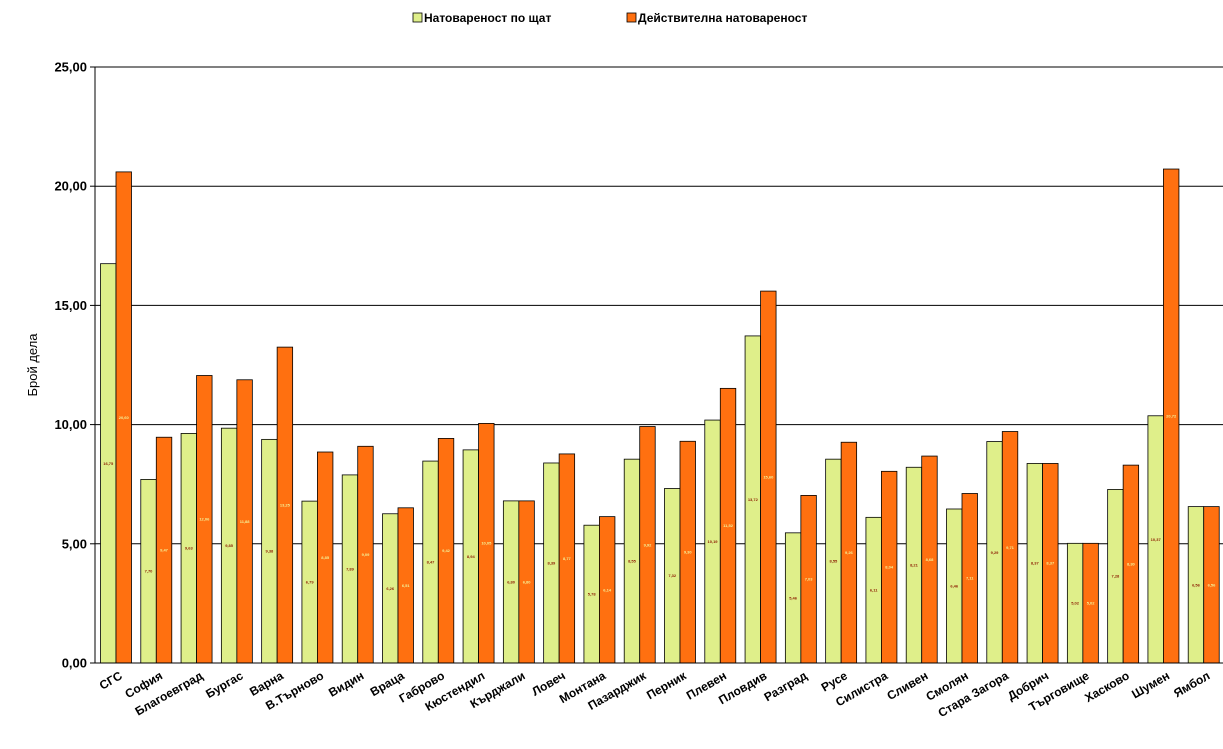 This screenshot has height=749, width=1223. I want to click on data-label: 13,72, so click(753, 499).